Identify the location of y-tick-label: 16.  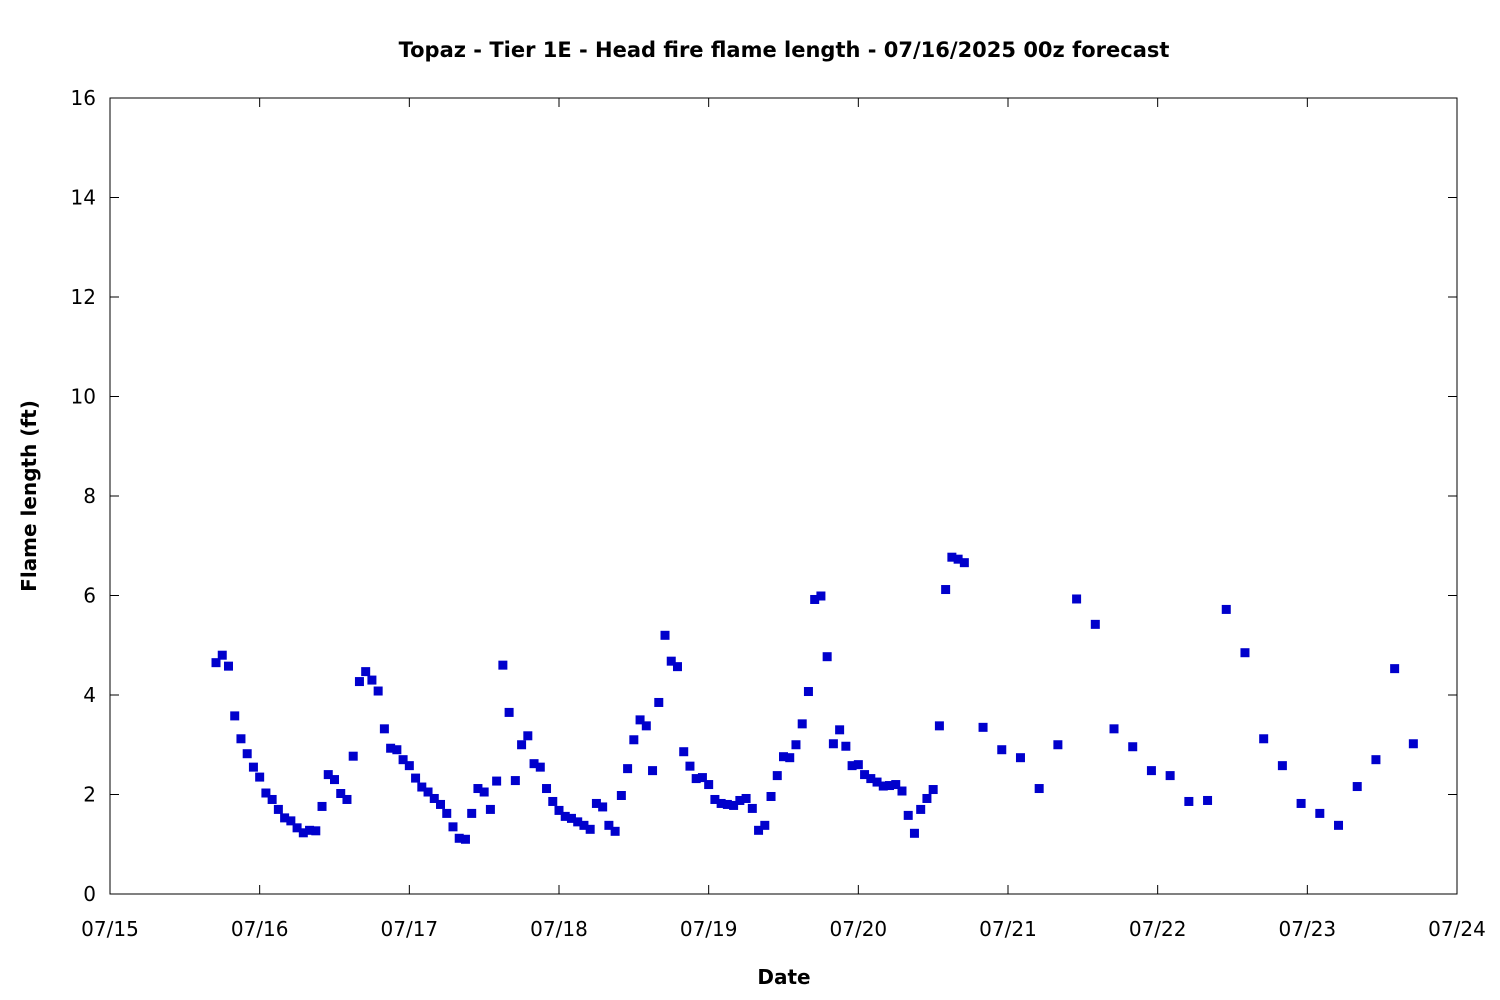
(83, 98).